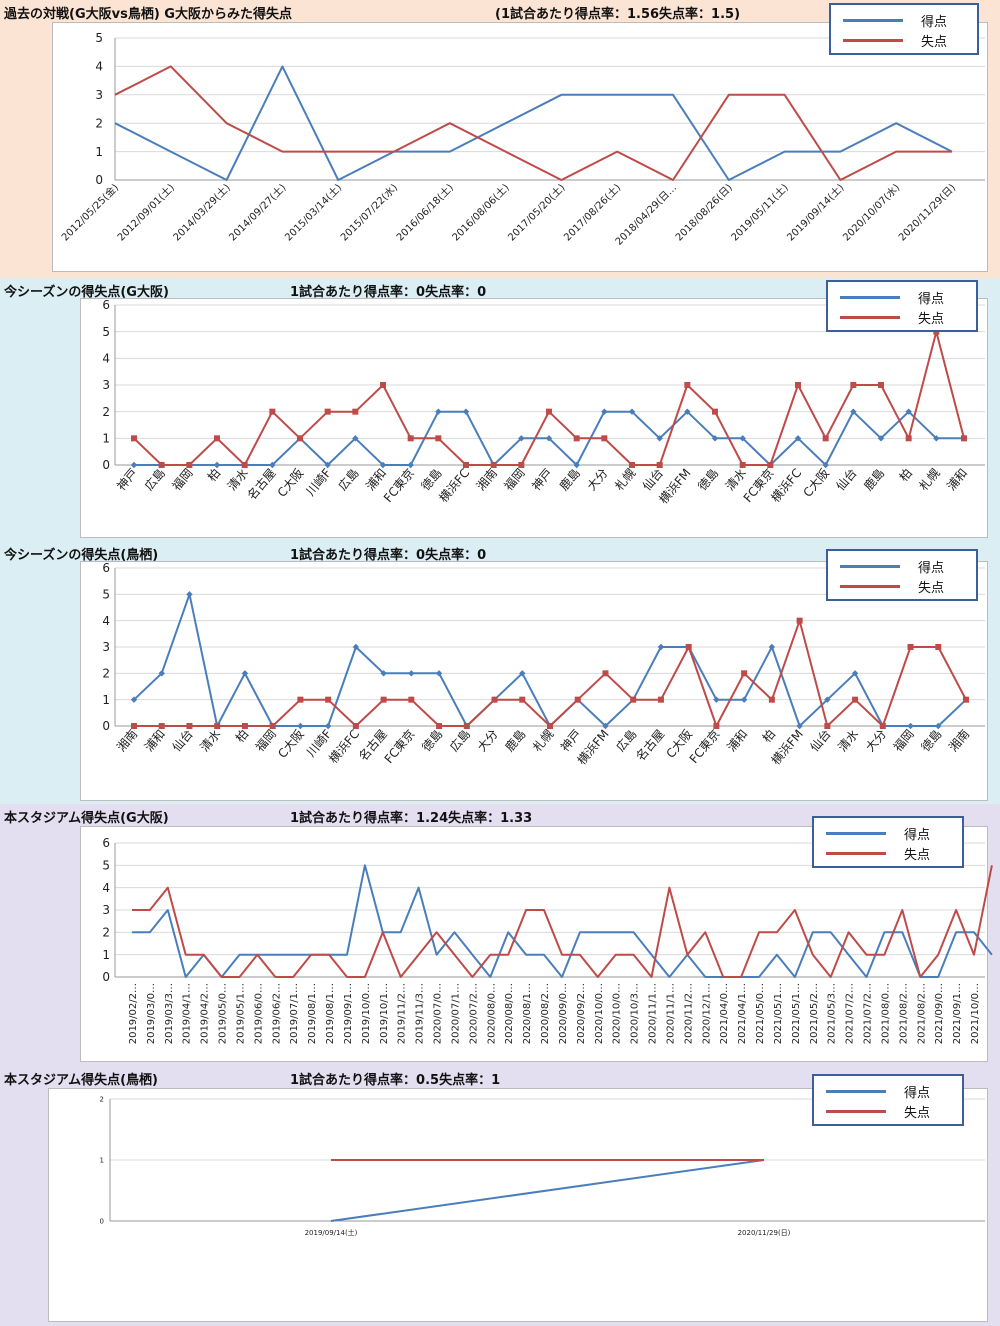 The image size is (1000, 1326). Describe the element at coordinates (148, 14) in the screenshot. I see `chart-title: 過去の対戦(G大阪vs鳥栖) G大阪からみた得失点` at that location.